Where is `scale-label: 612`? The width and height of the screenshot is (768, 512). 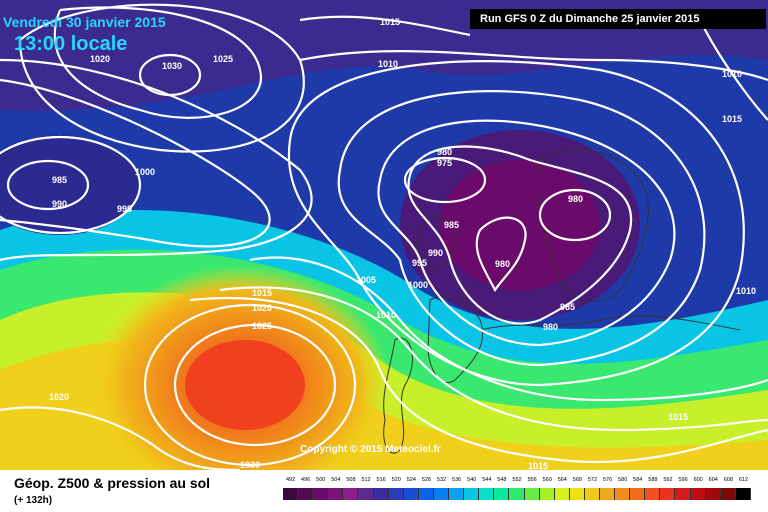 scale-label: 612 is located at coordinates (743, 480).